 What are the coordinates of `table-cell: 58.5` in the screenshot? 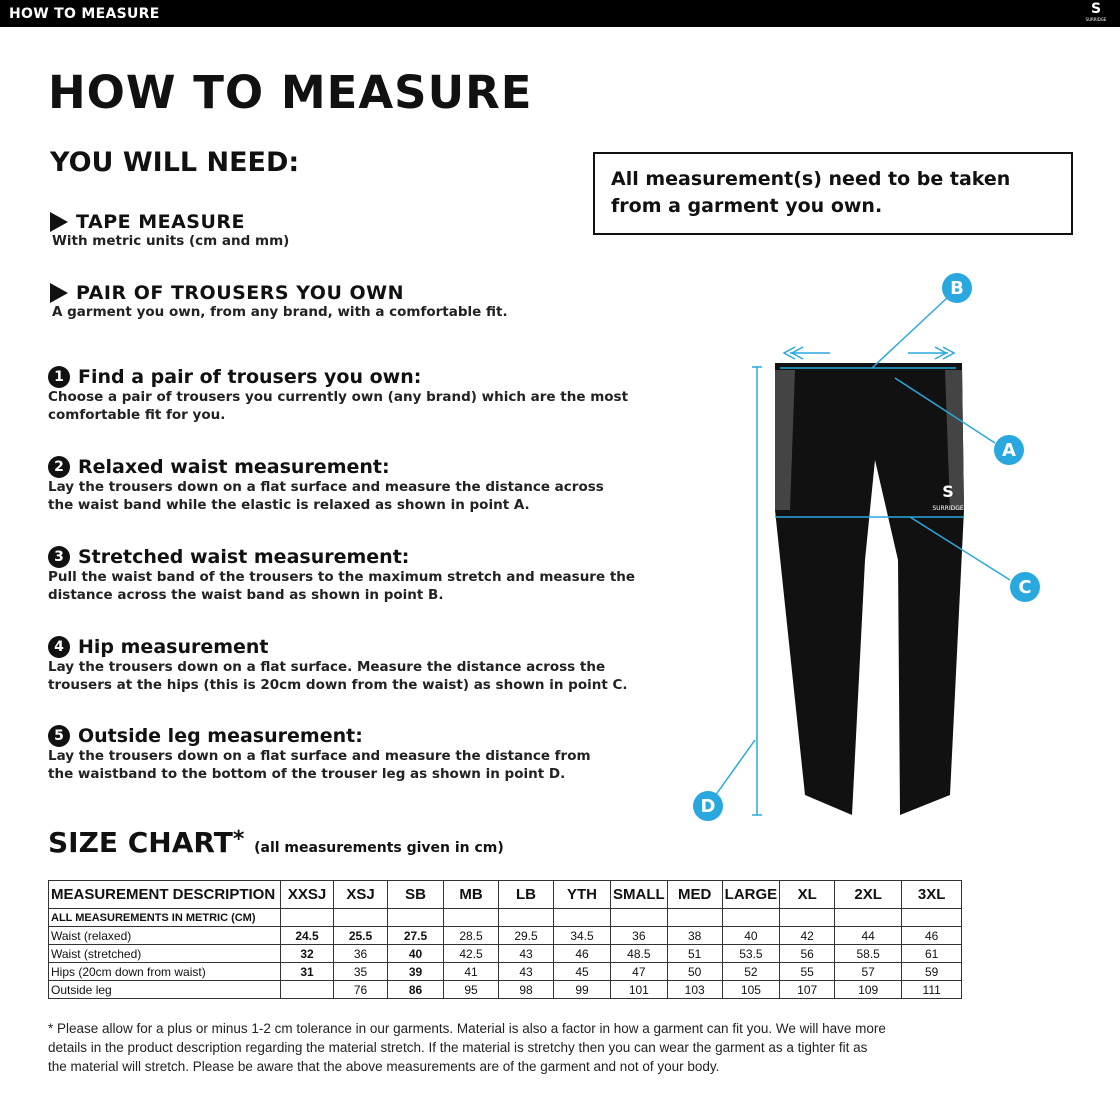 It's located at (868, 953).